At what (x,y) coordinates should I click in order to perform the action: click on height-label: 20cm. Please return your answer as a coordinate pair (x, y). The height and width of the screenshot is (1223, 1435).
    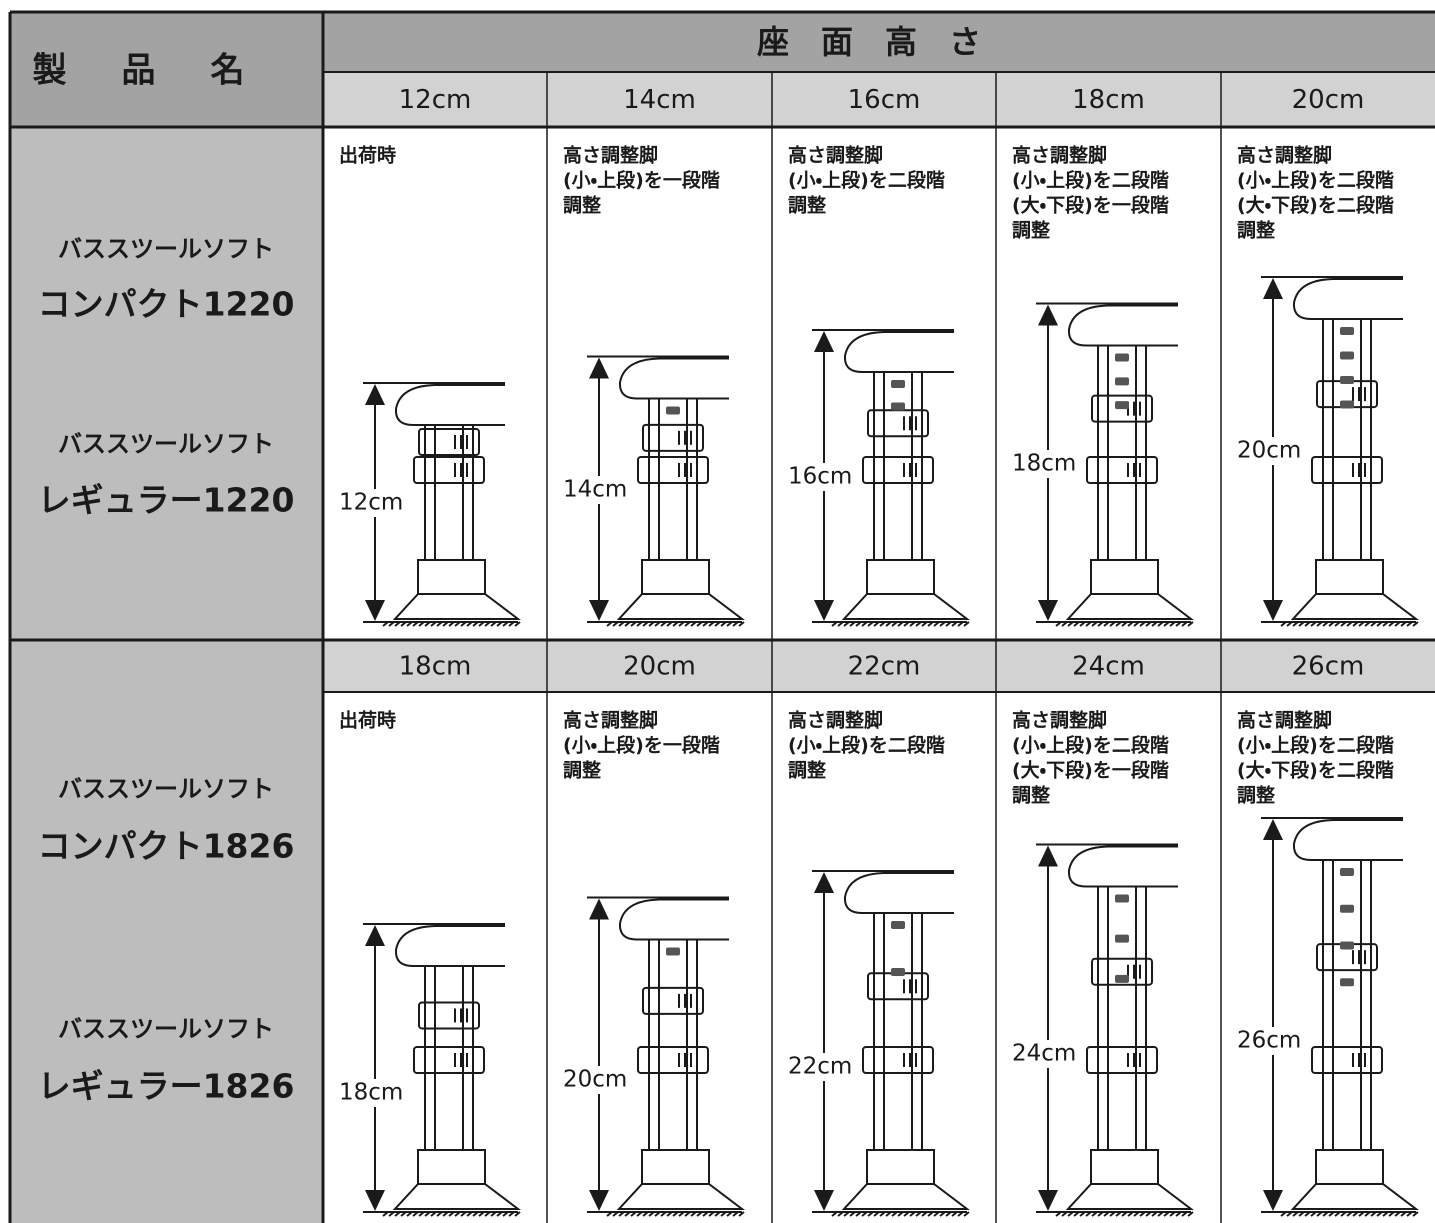
    Looking at the image, I should click on (1269, 451).